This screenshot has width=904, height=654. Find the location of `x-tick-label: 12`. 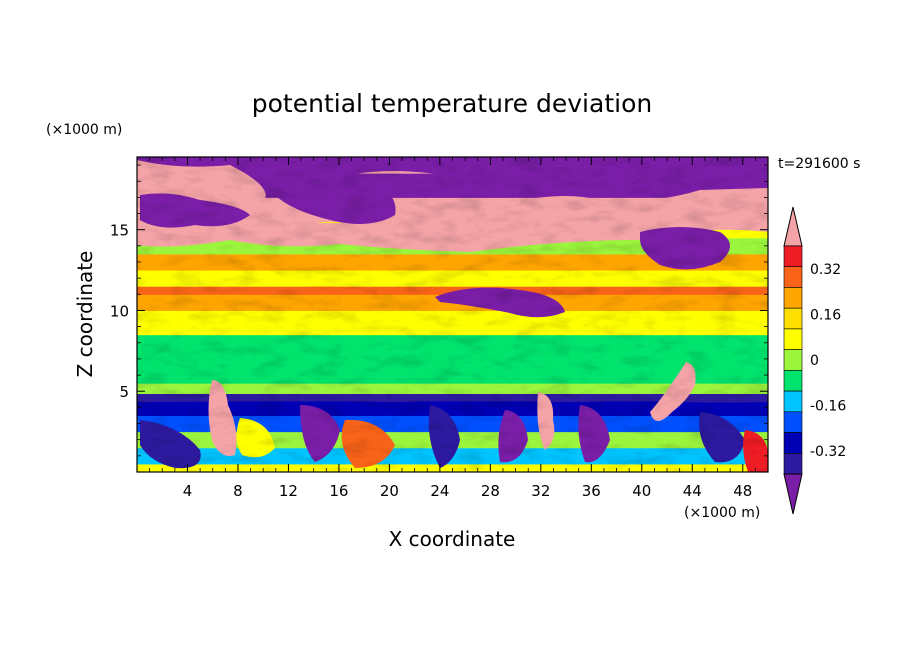

x-tick-label: 12 is located at coordinates (288, 491).